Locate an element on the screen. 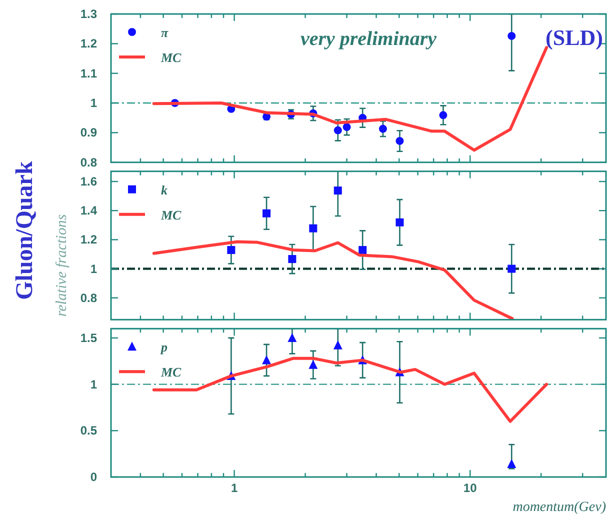 The width and height of the screenshot is (611, 517). y-tick-label: 1.3 is located at coordinates (89, 14).